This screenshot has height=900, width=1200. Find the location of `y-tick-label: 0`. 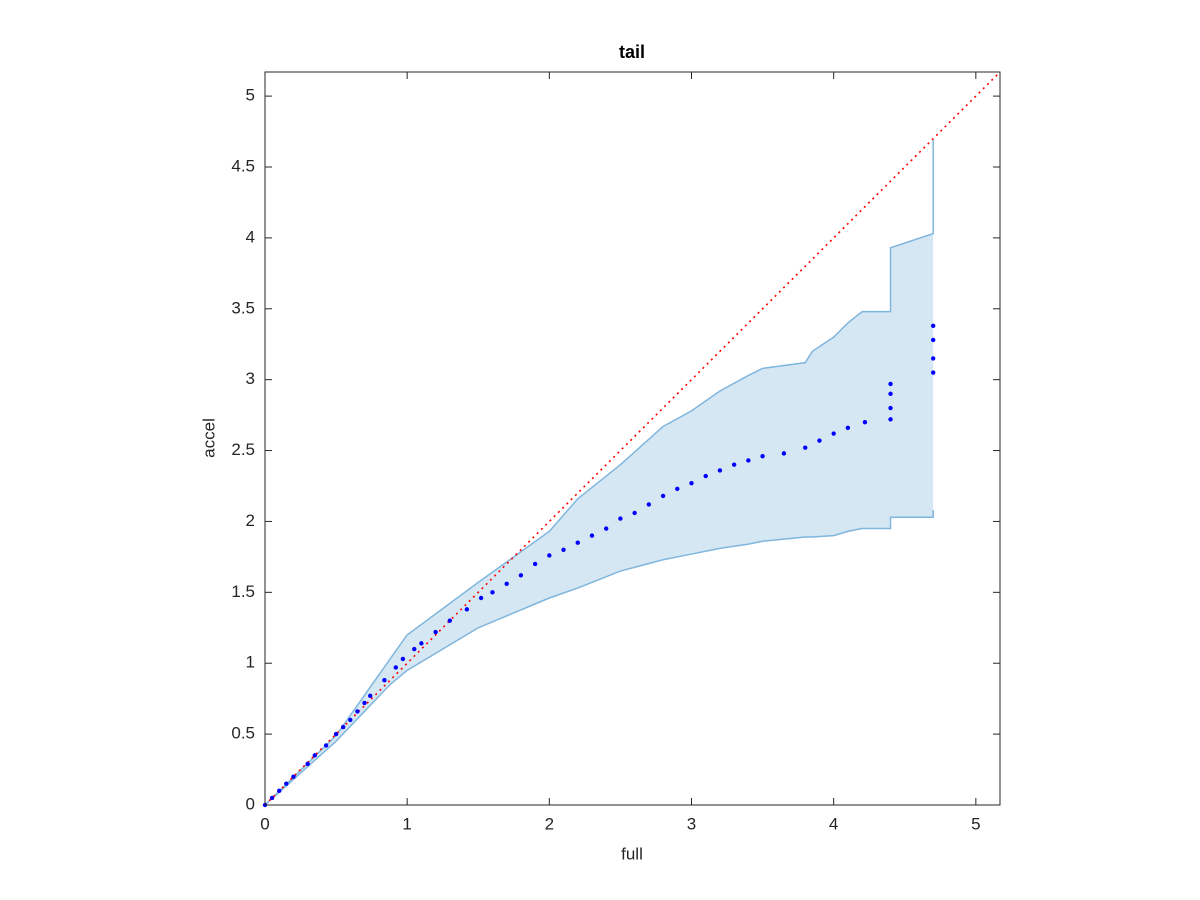

y-tick-label: 0 is located at coordinates (250, 803).